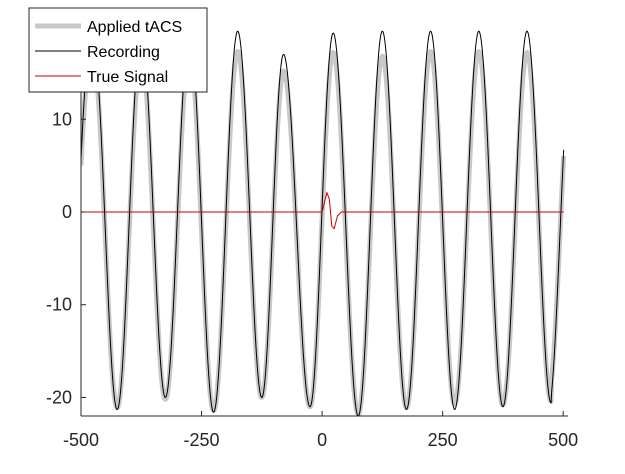 The width and height of the screenshot is (625, 474). I want to click on y-tick-label: 0, so click(67, 212).